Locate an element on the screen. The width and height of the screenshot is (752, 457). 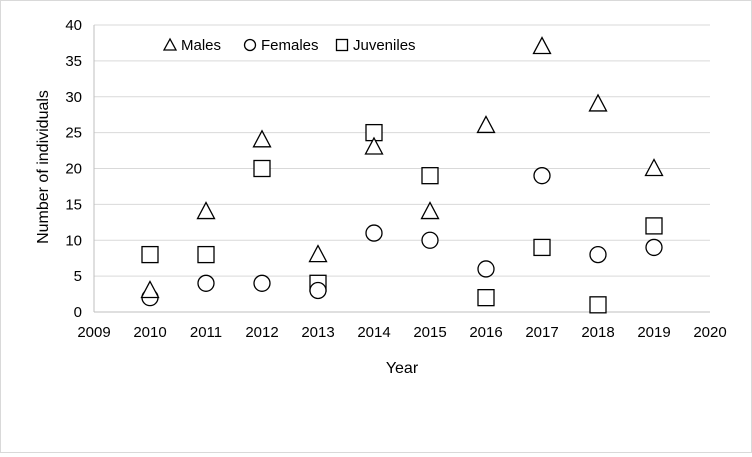
legend-item-juveniles: Juveniles is located at coordinates (375, 45).